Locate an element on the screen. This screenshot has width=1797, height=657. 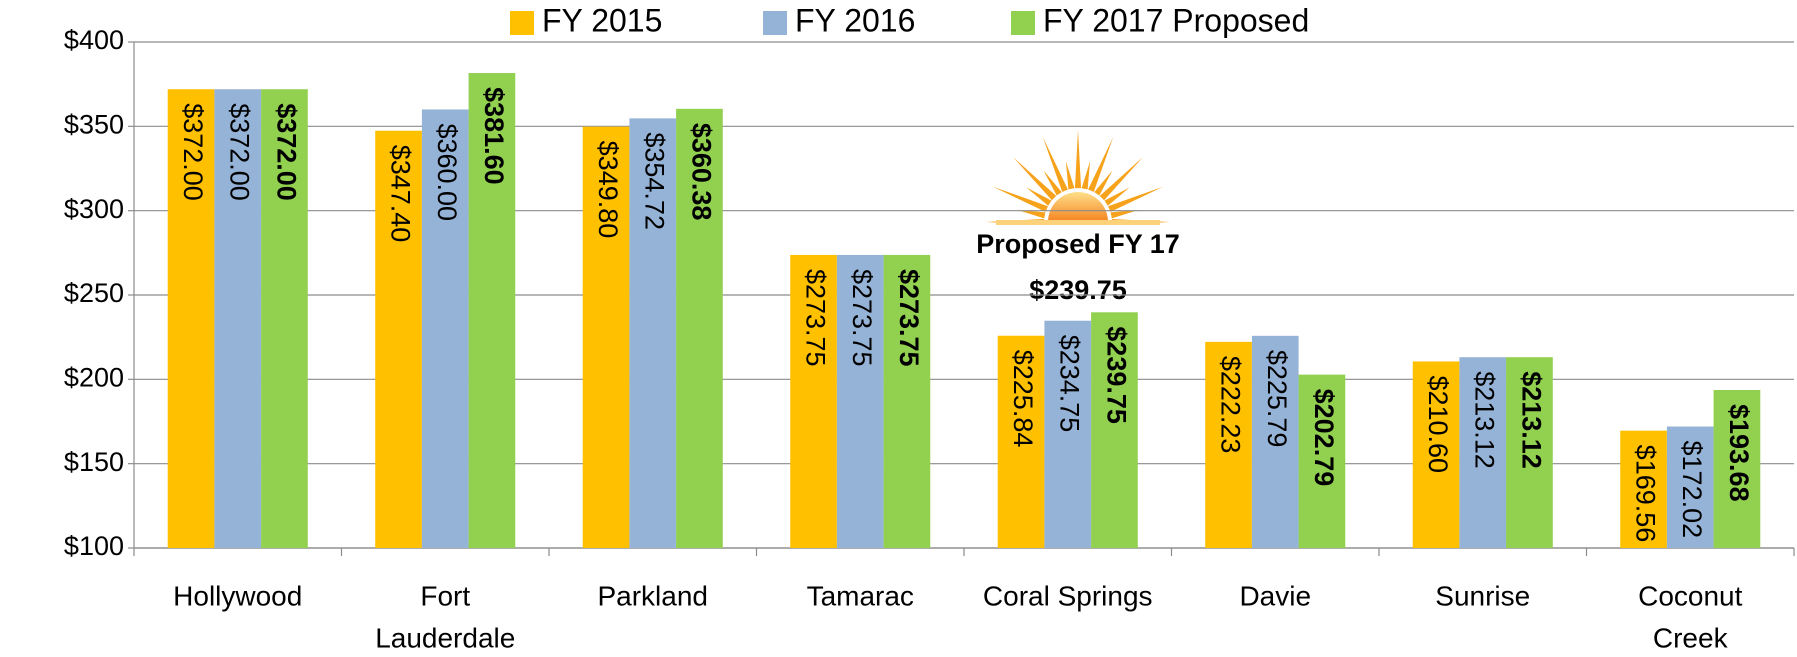
x-tick-label: Coconut is located at coordinates (1690, 595).